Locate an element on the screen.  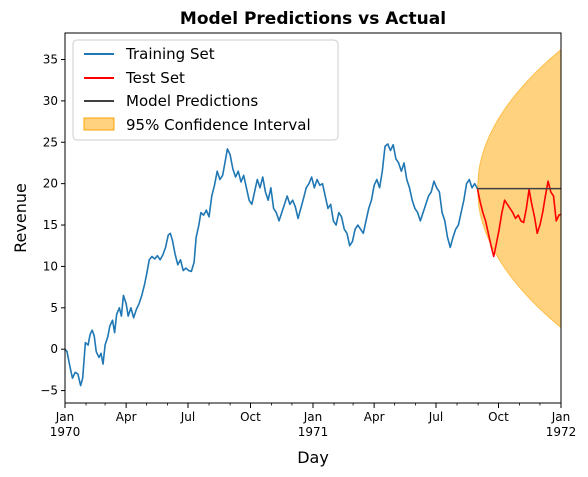
x-tick-year-label: 1972 is located at coordinates (561, 432).